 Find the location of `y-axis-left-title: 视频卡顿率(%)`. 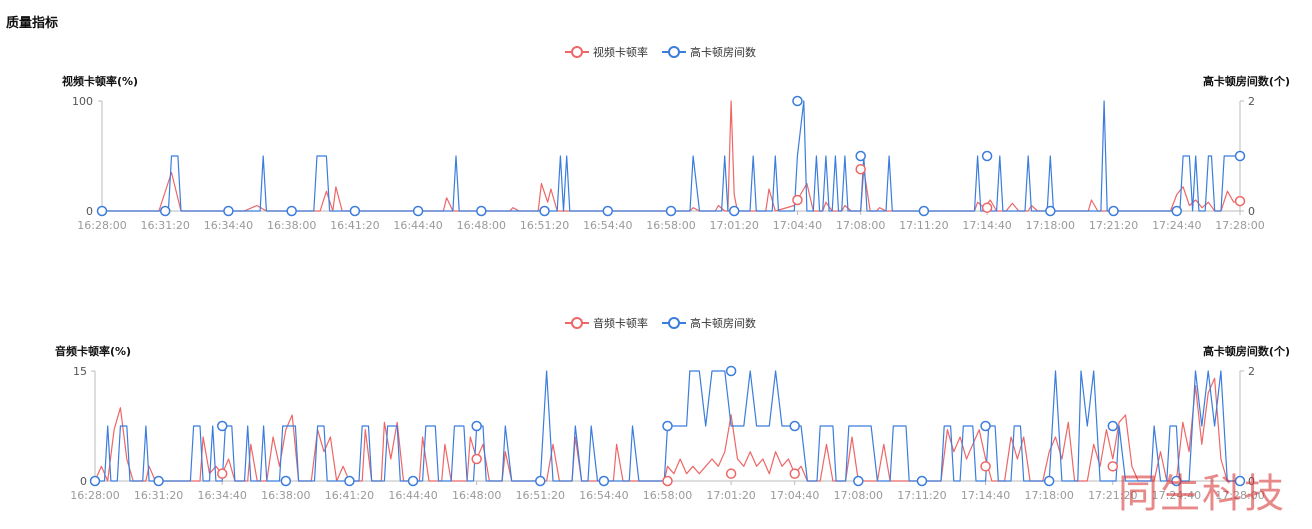

y-axis-left-title: 视频卡顿率(%) is located at coordinates (100, 81).